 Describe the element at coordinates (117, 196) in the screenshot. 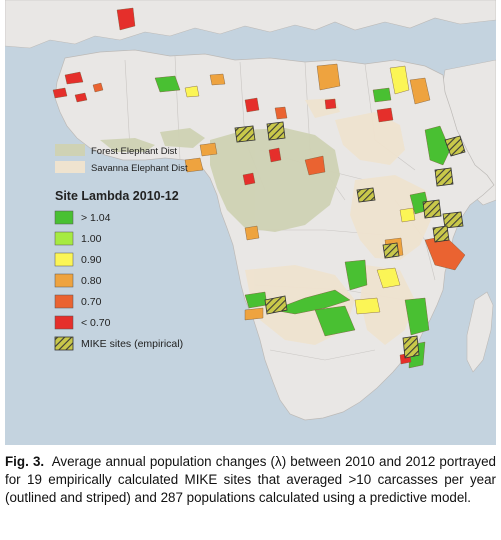

I see `lambda-legend-title: Site Lambda 2010-12` at that location.